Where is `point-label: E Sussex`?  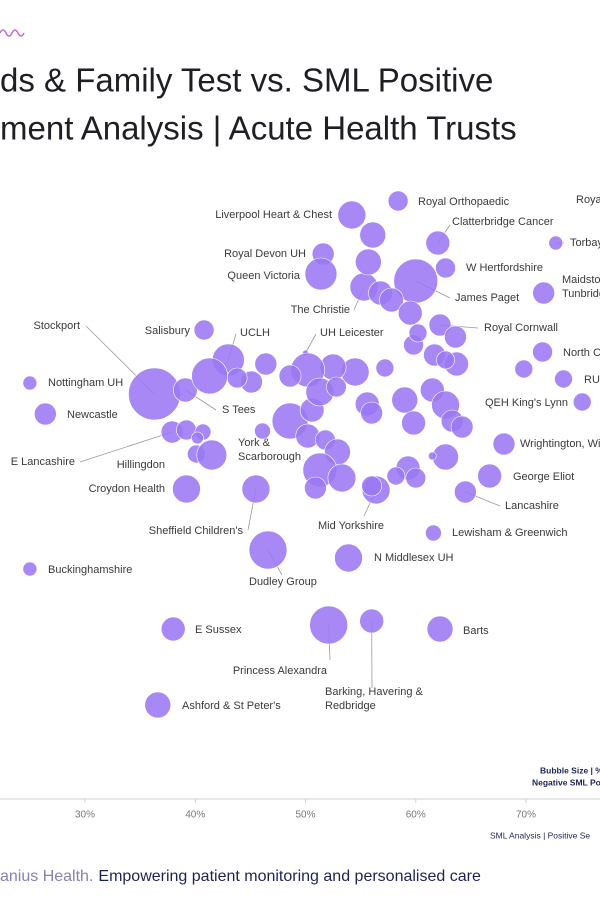 point-label: E Sussex is located at coordinates (218, 630).